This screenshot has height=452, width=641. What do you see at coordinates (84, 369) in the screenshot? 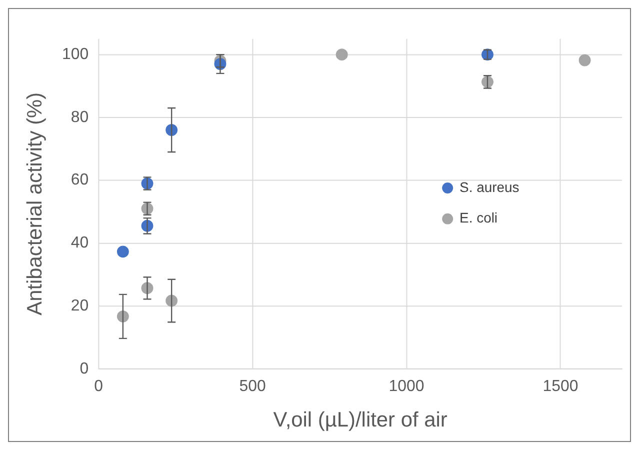
I see `y-tick-label: 0` at bounding box center [84, 369].